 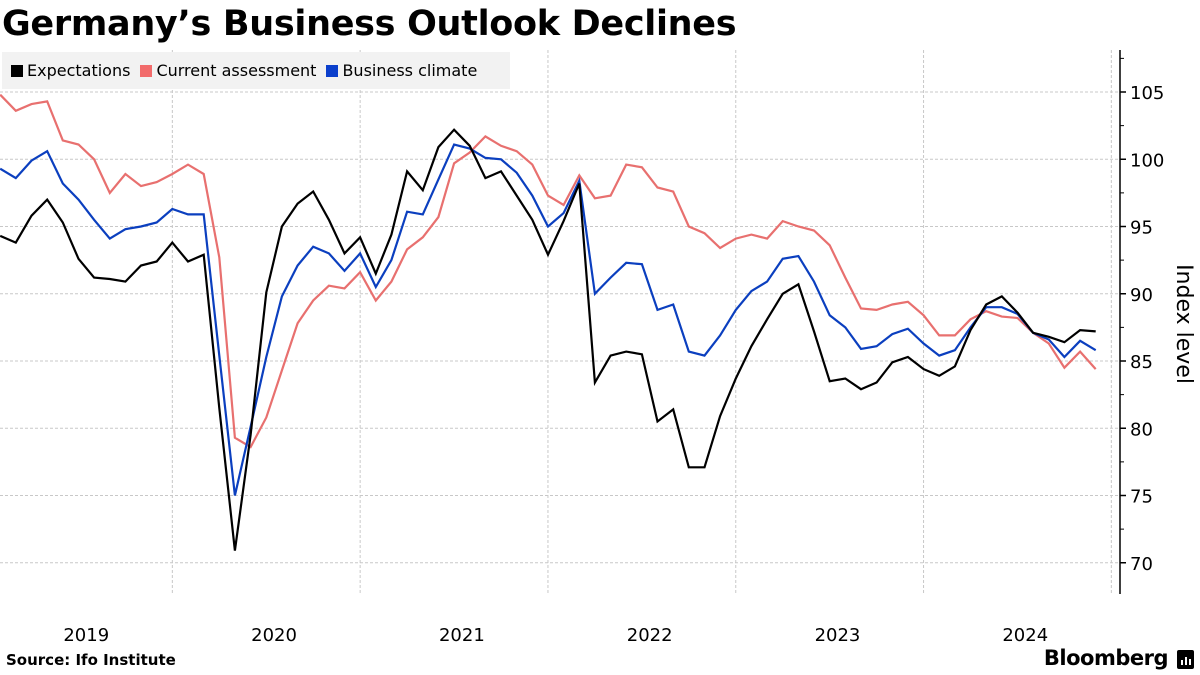 I want to click on bloomberg-logo-text: Bloomberg, so click(x=1106, y=658).